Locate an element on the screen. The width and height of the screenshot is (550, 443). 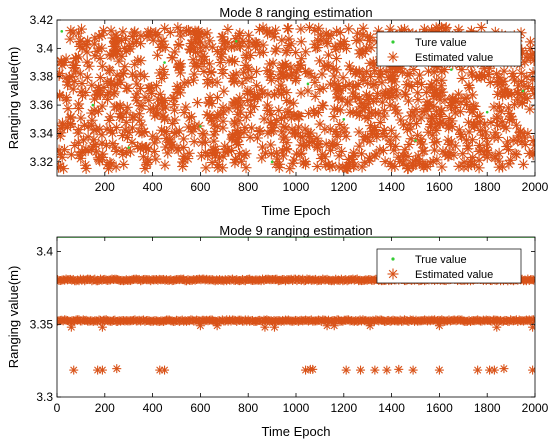
x-tick-label: 1000 is located at coordinates (296, 187).